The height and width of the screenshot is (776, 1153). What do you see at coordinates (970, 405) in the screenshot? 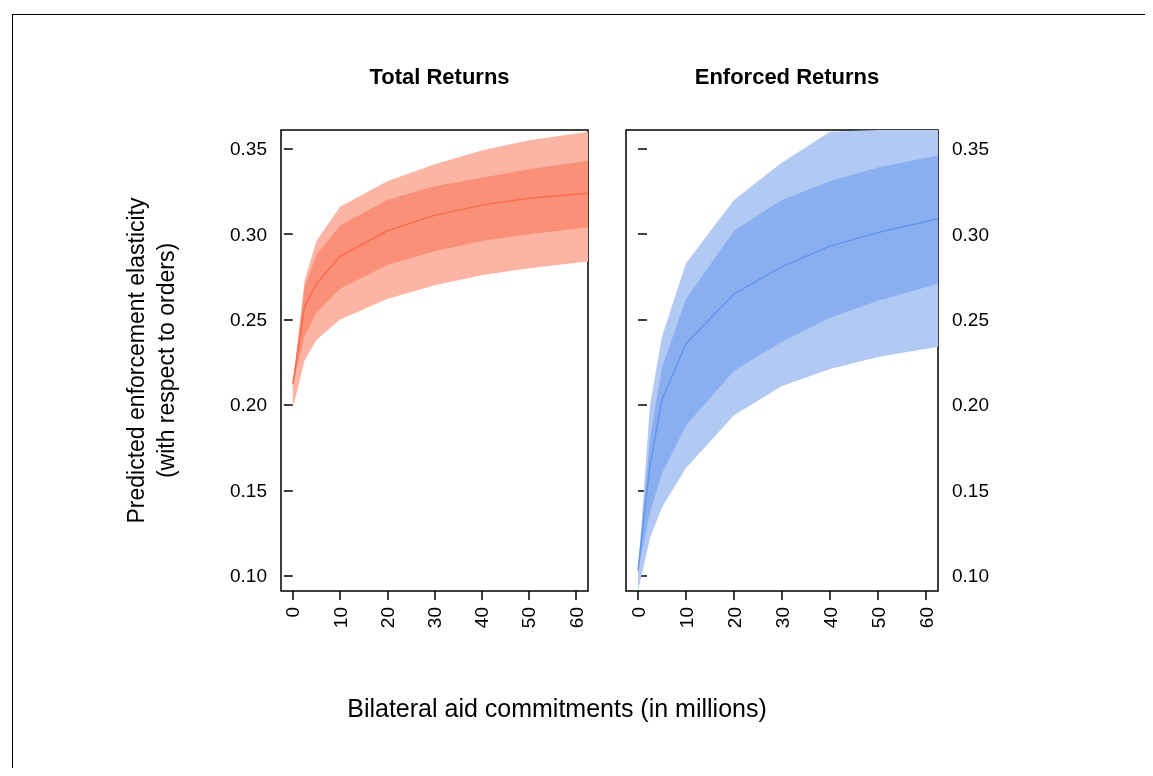
I see `y2-tick-label: 0.20` at bounding box center [970, 405].